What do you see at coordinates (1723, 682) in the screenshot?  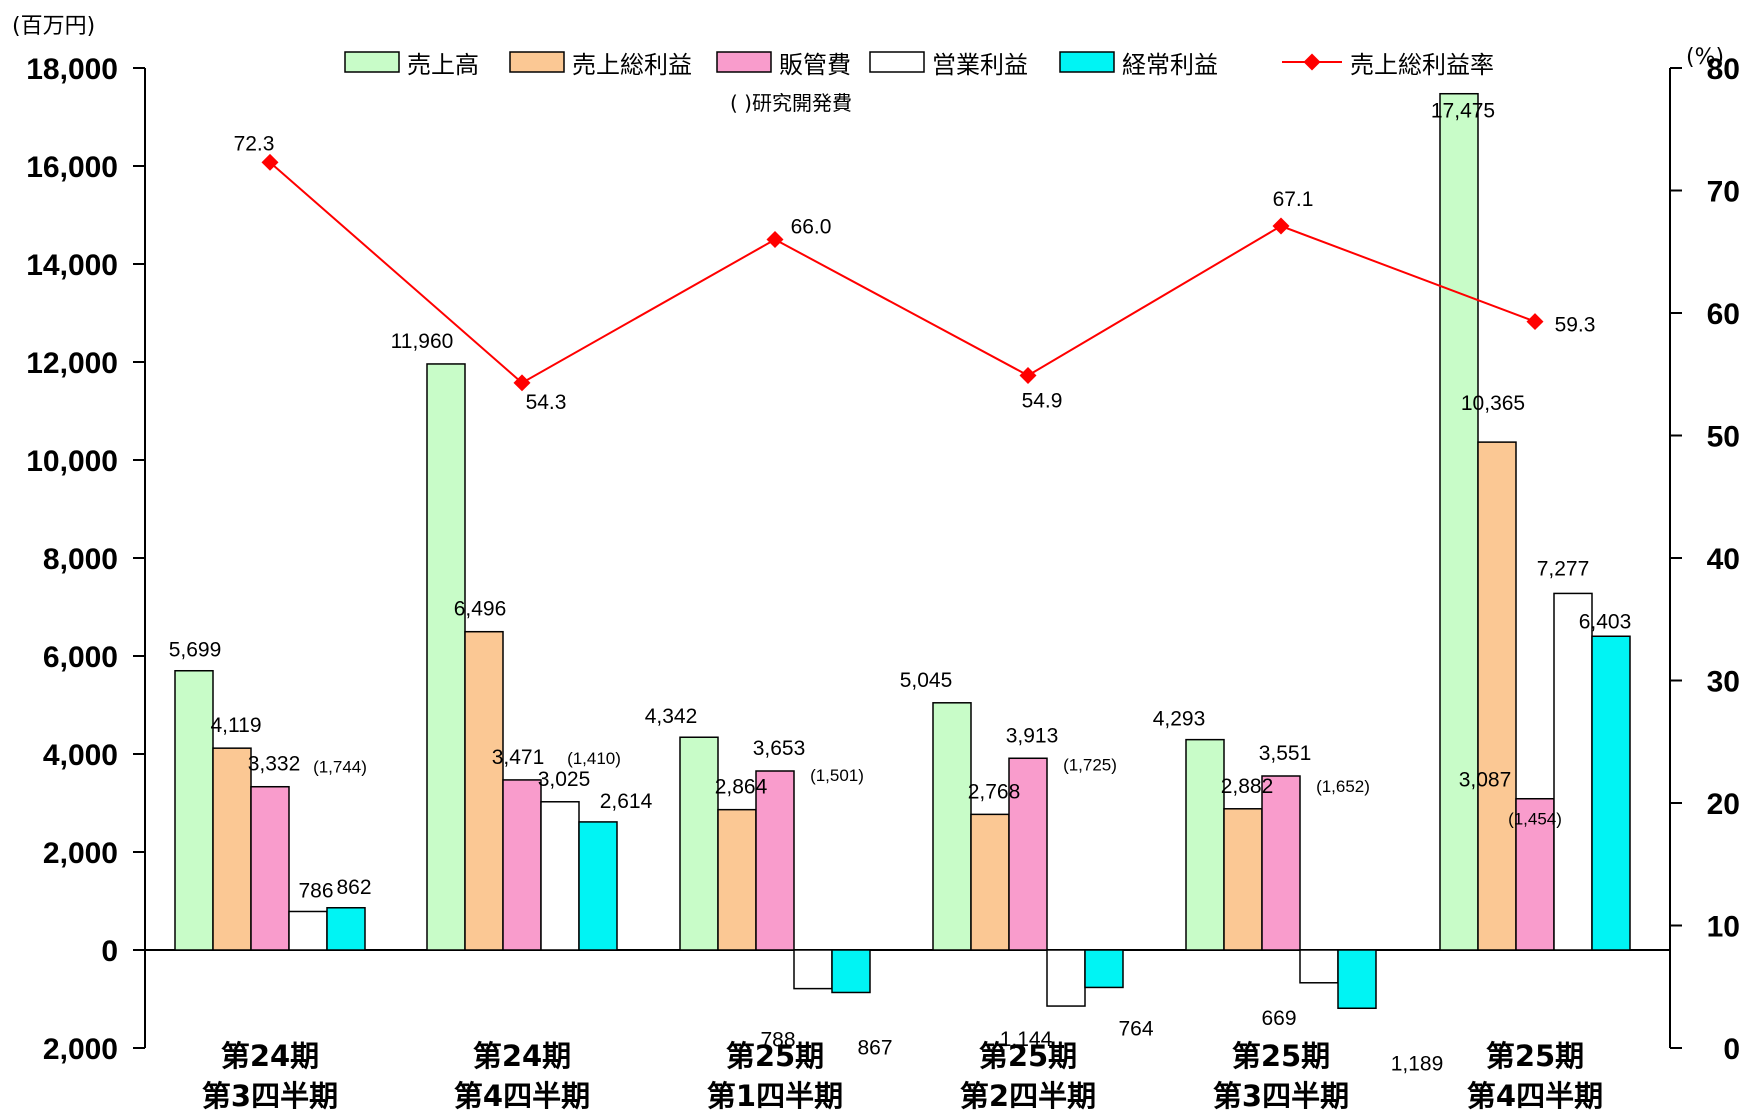 I see `right-tick-label: 30` at bounding box center [1723, 682].